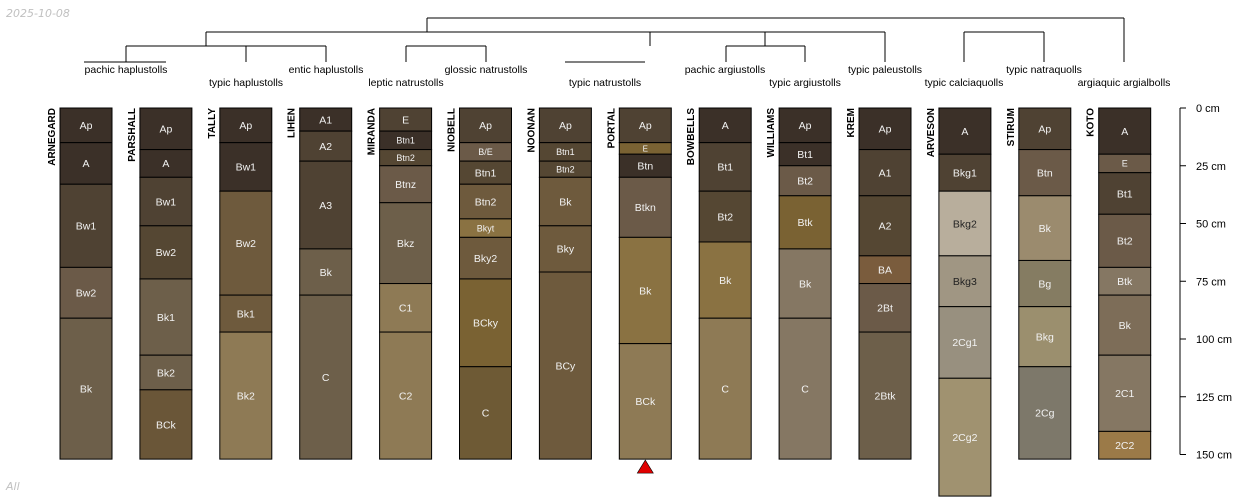 Image resolution: width=1250 pixels, height=500 pixels. I want to click on horizon-label: Btn1, so click(405, 141).